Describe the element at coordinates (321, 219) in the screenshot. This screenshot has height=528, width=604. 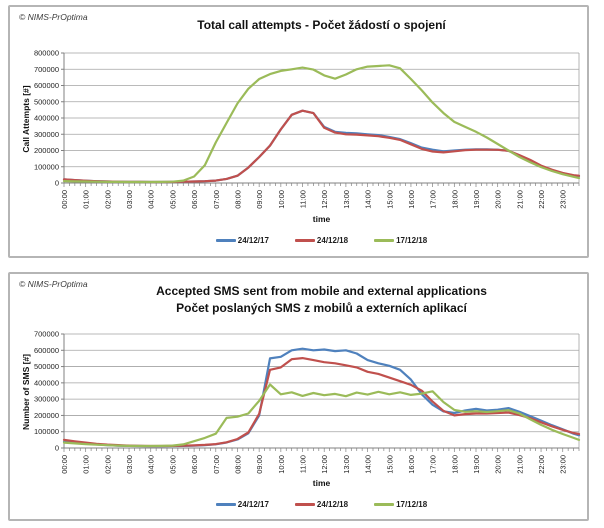
I see `x-axis-title-time-1: time` at that location.